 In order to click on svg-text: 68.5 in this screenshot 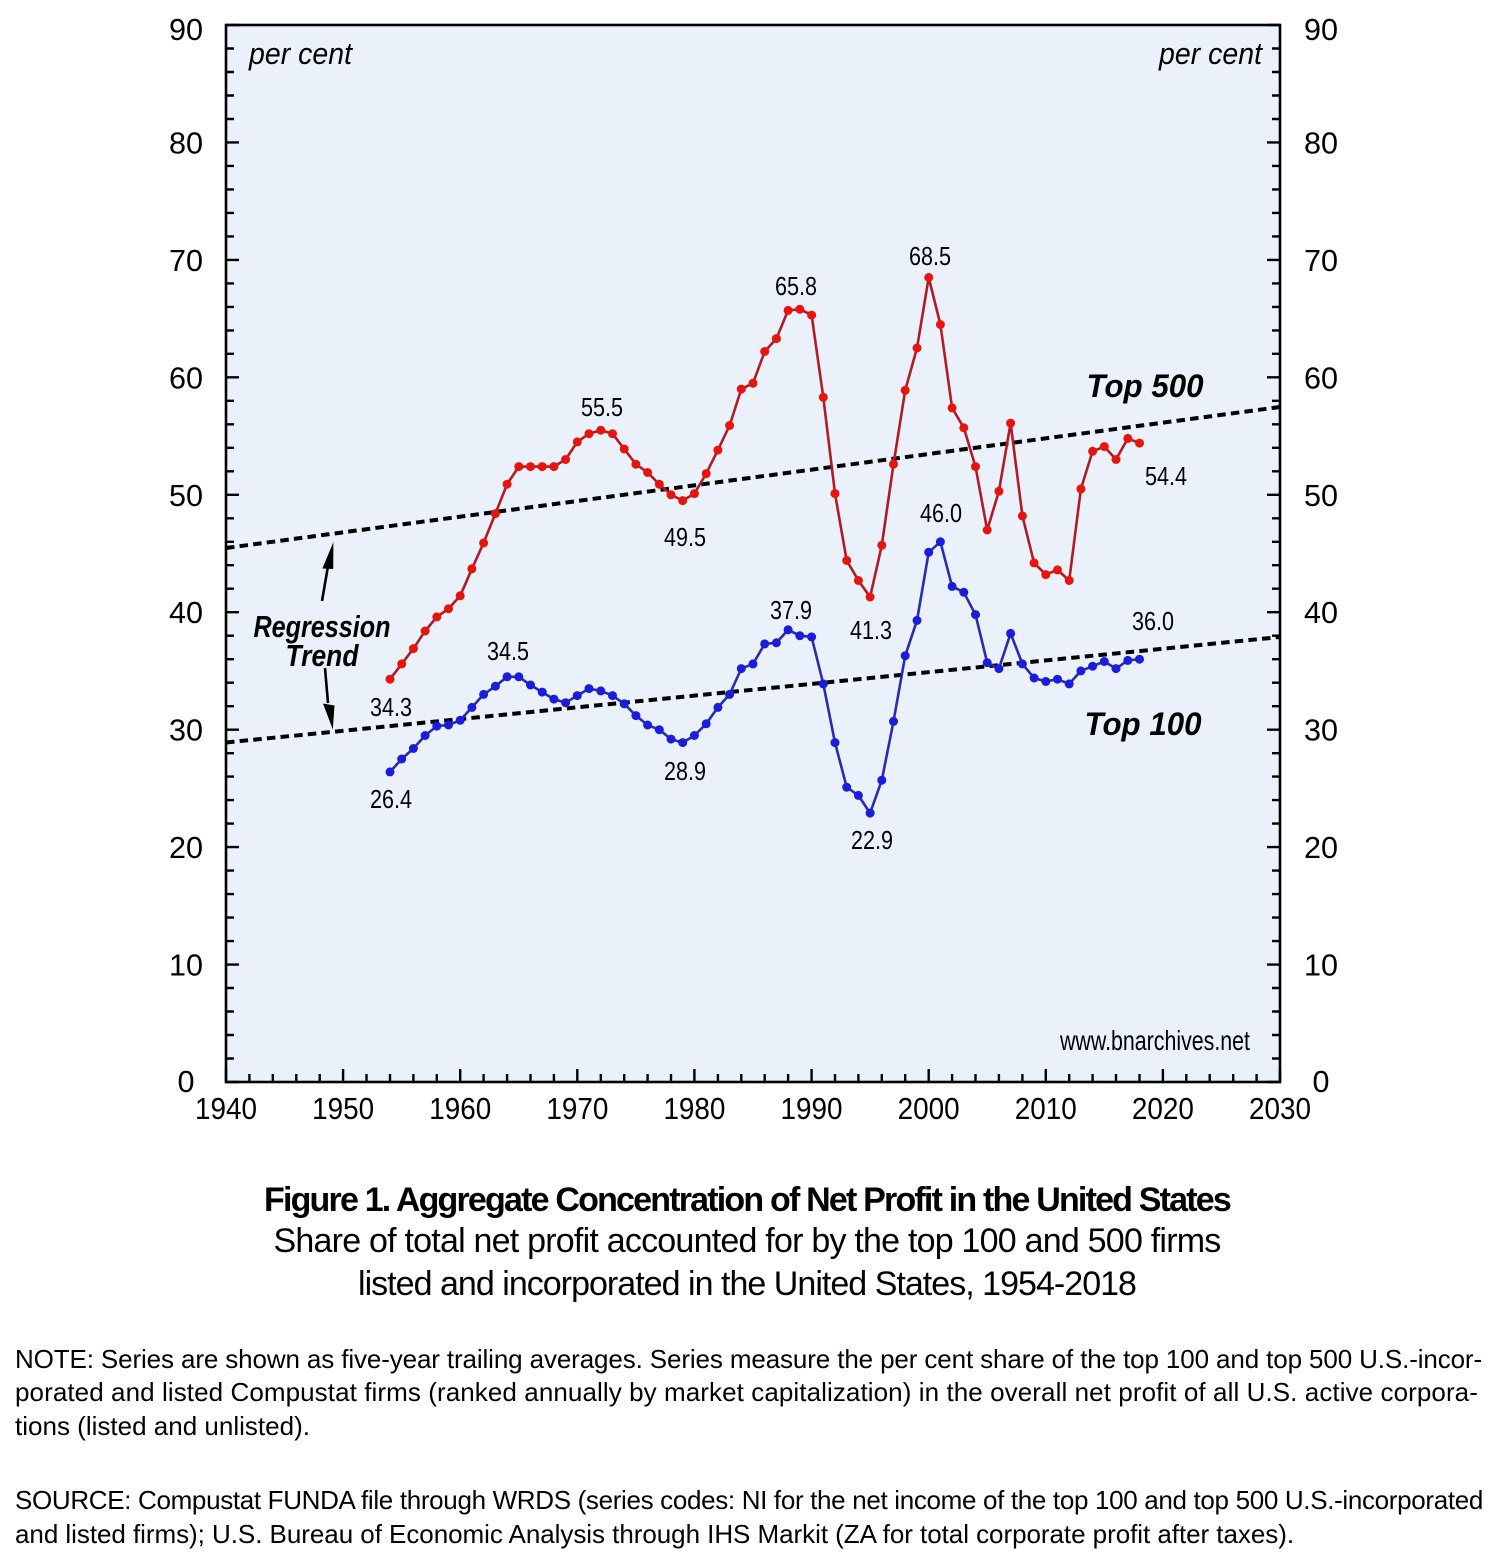, I will do `click(930, 256)`.